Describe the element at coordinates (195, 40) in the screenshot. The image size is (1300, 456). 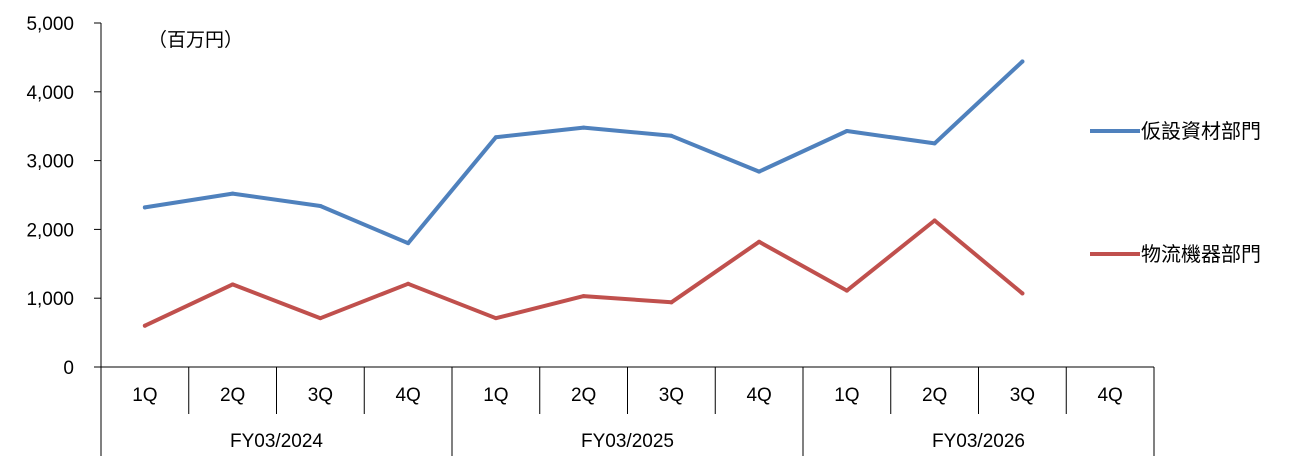
I see `unit-label: （百万円）` at that location.